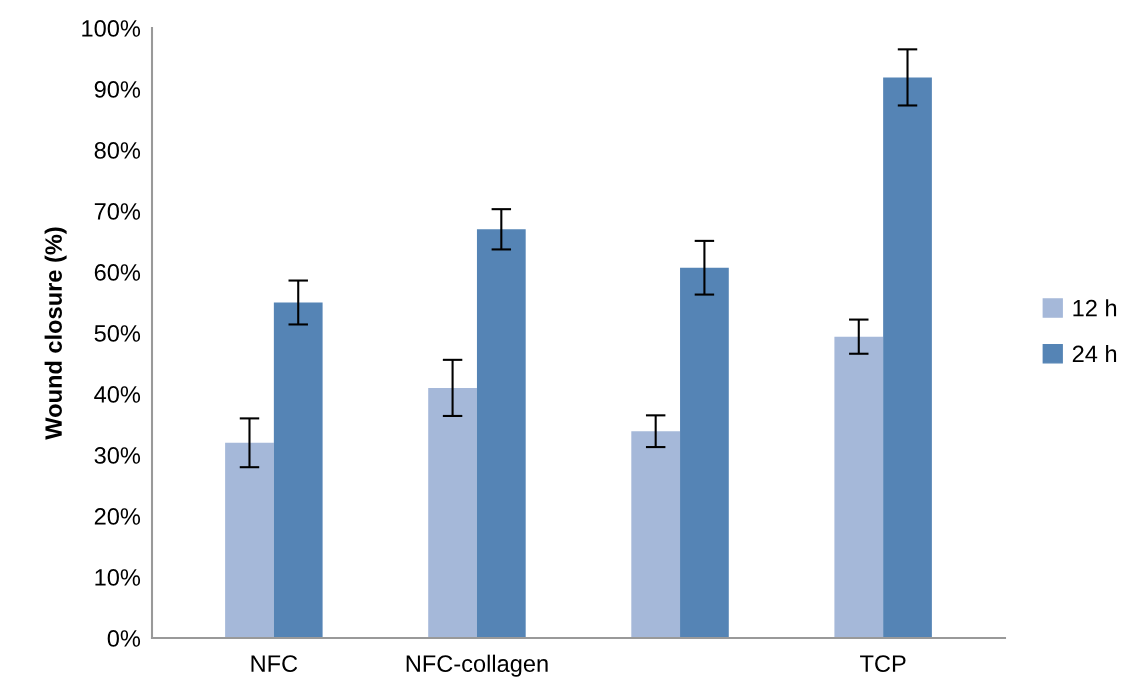 The image size is (1141, 693). Describe the element at coordinates (117, 516) in the screenshot. I see `y-tick-label: 20%` at that location.